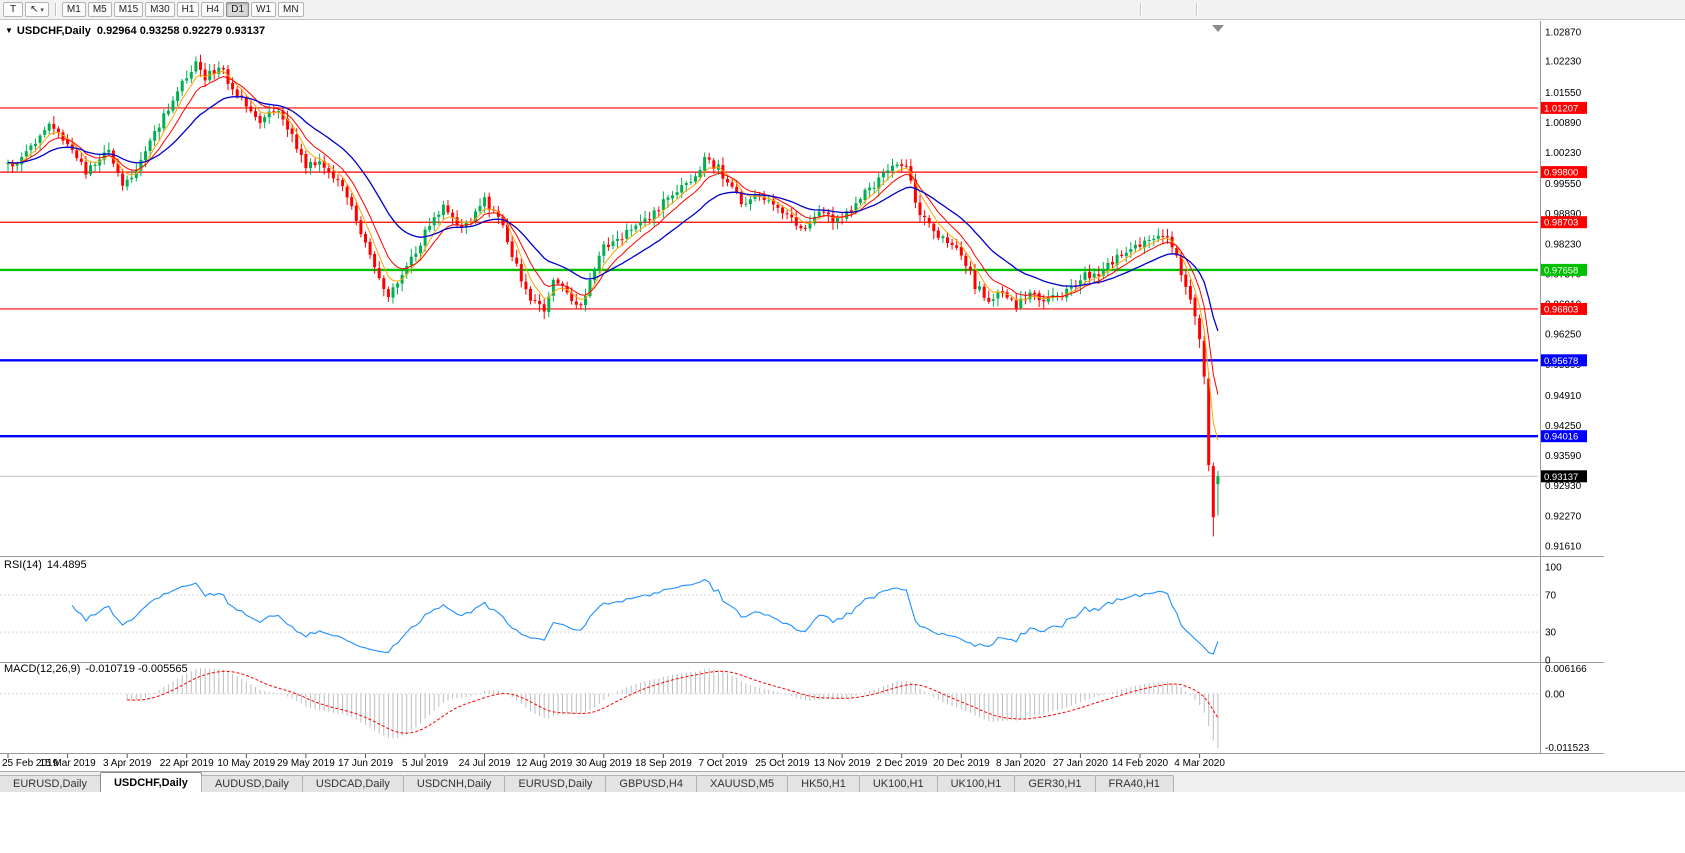 Image resolution: width=1685 pixels, height=853 pixels. What do you see at coordinates (1561, 437) in the screenshot?
I see `price-level-box-label: 0.94016` at bounding box center [1561, 437].